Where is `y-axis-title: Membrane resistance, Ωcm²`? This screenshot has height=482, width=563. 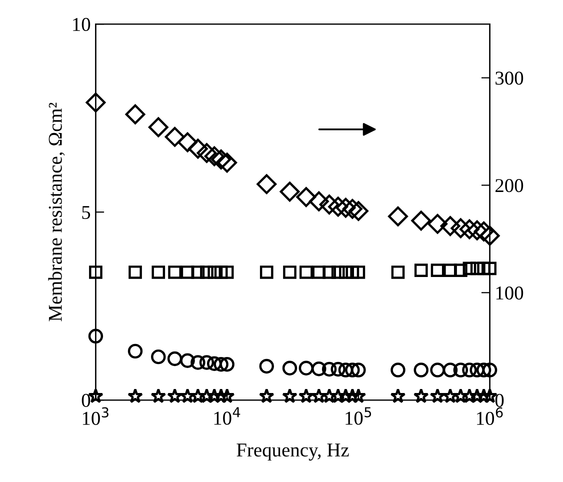
y-axis-title: Membrane resistance, Ωcm² is located at coordinates (56, 212).